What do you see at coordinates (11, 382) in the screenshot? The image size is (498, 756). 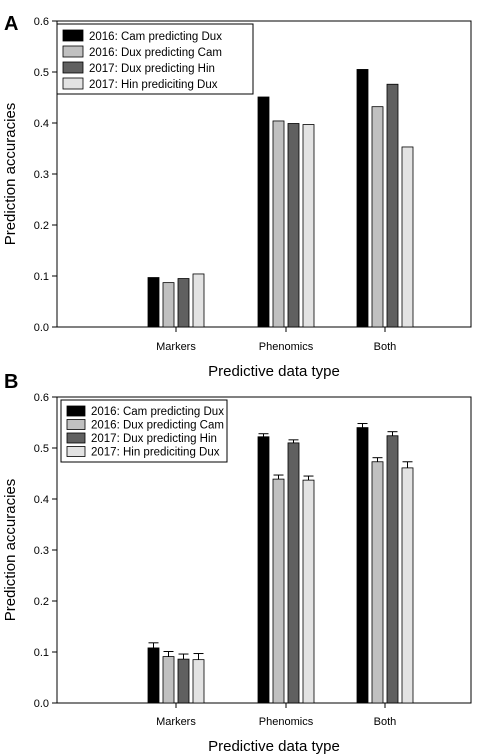 I see `panel-label: B` at bounding box center [11, 382].